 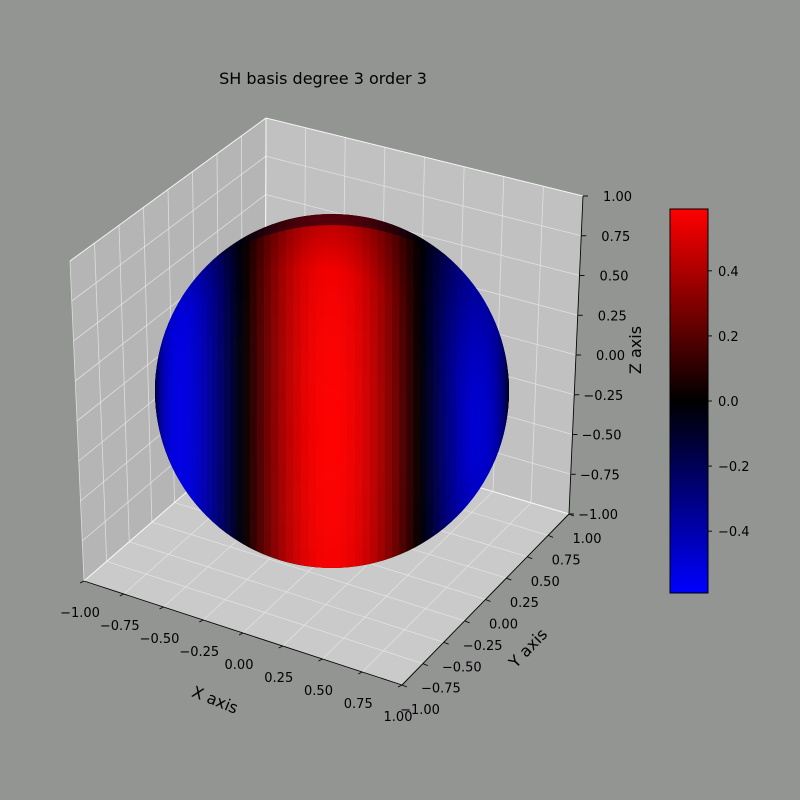 I want to click on x-axis-tick-label: 0.25, so click(x=278, y=678).